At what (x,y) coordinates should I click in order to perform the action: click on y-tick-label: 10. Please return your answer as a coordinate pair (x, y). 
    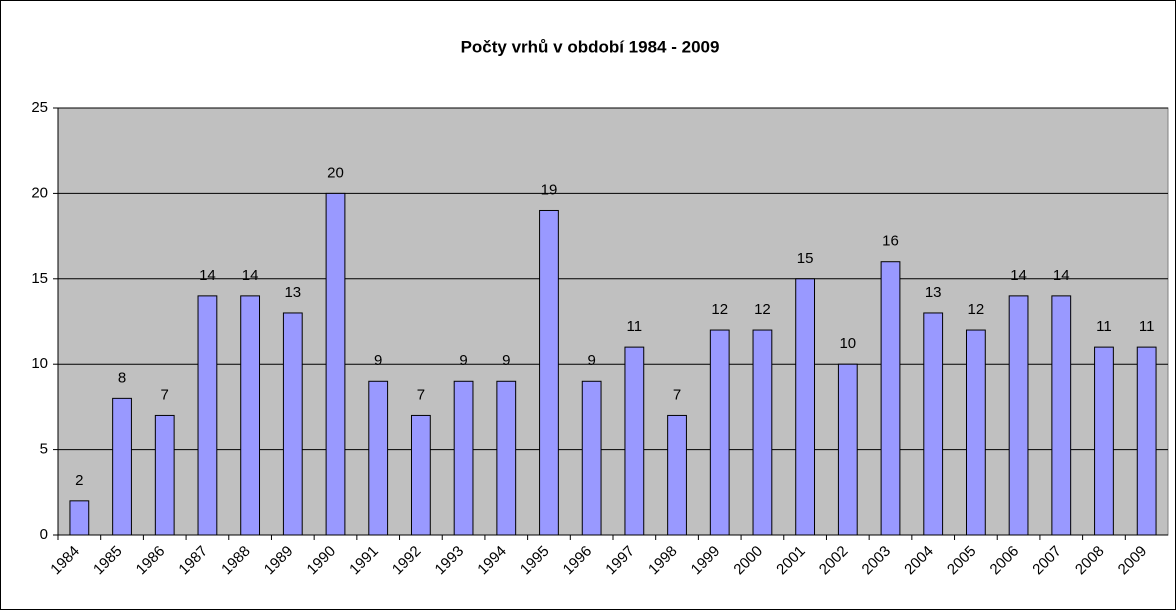
    Looking at the image, I should click on (39, 363).